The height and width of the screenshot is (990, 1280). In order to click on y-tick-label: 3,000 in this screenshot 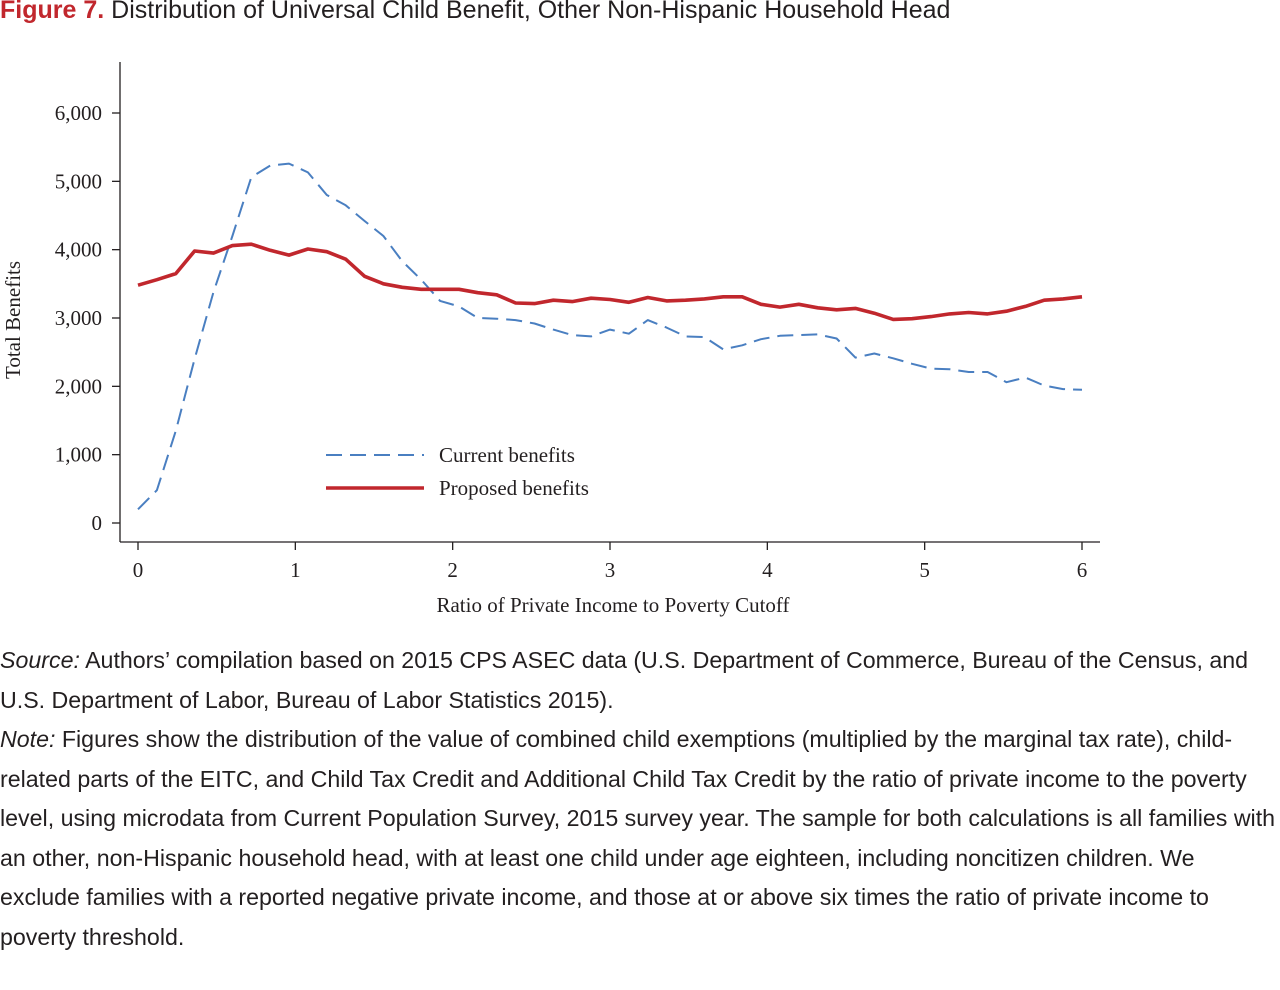, I will do `click(78, 318)`.